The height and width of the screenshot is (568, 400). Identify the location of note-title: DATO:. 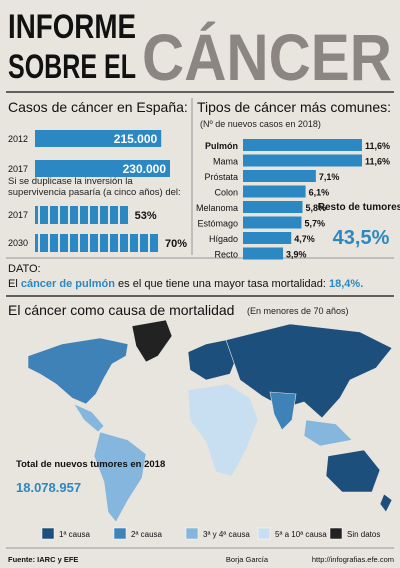
(24, 269).